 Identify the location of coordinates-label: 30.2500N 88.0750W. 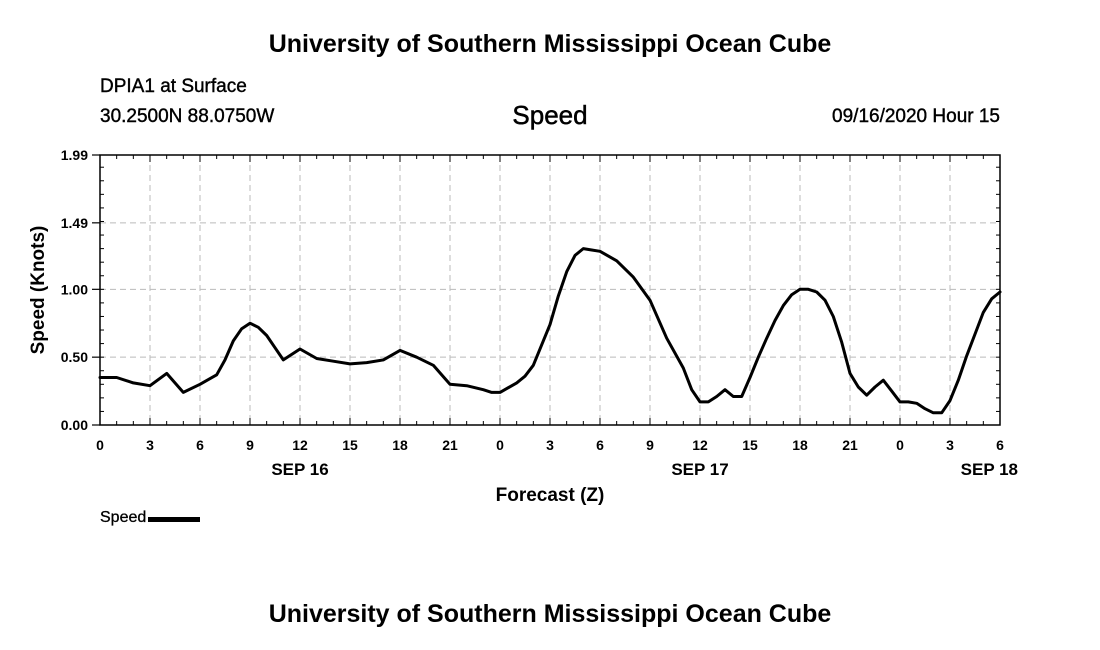
(187, 116).